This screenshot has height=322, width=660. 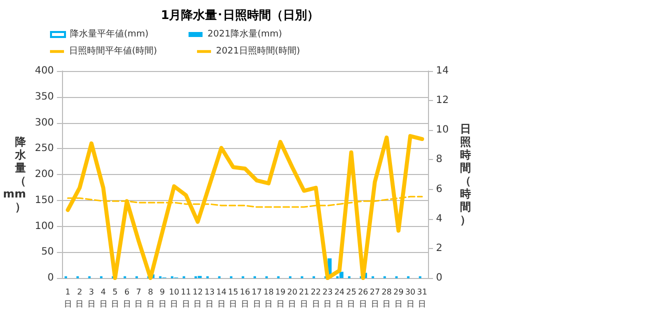 I want to click on x-tick-label: 11日, so click(x=186, y=298).